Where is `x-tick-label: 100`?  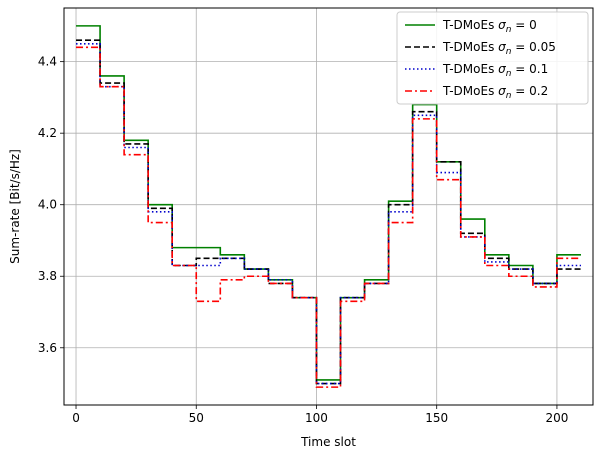 x-tick-label: 100 is located at coordinates (316, 418).